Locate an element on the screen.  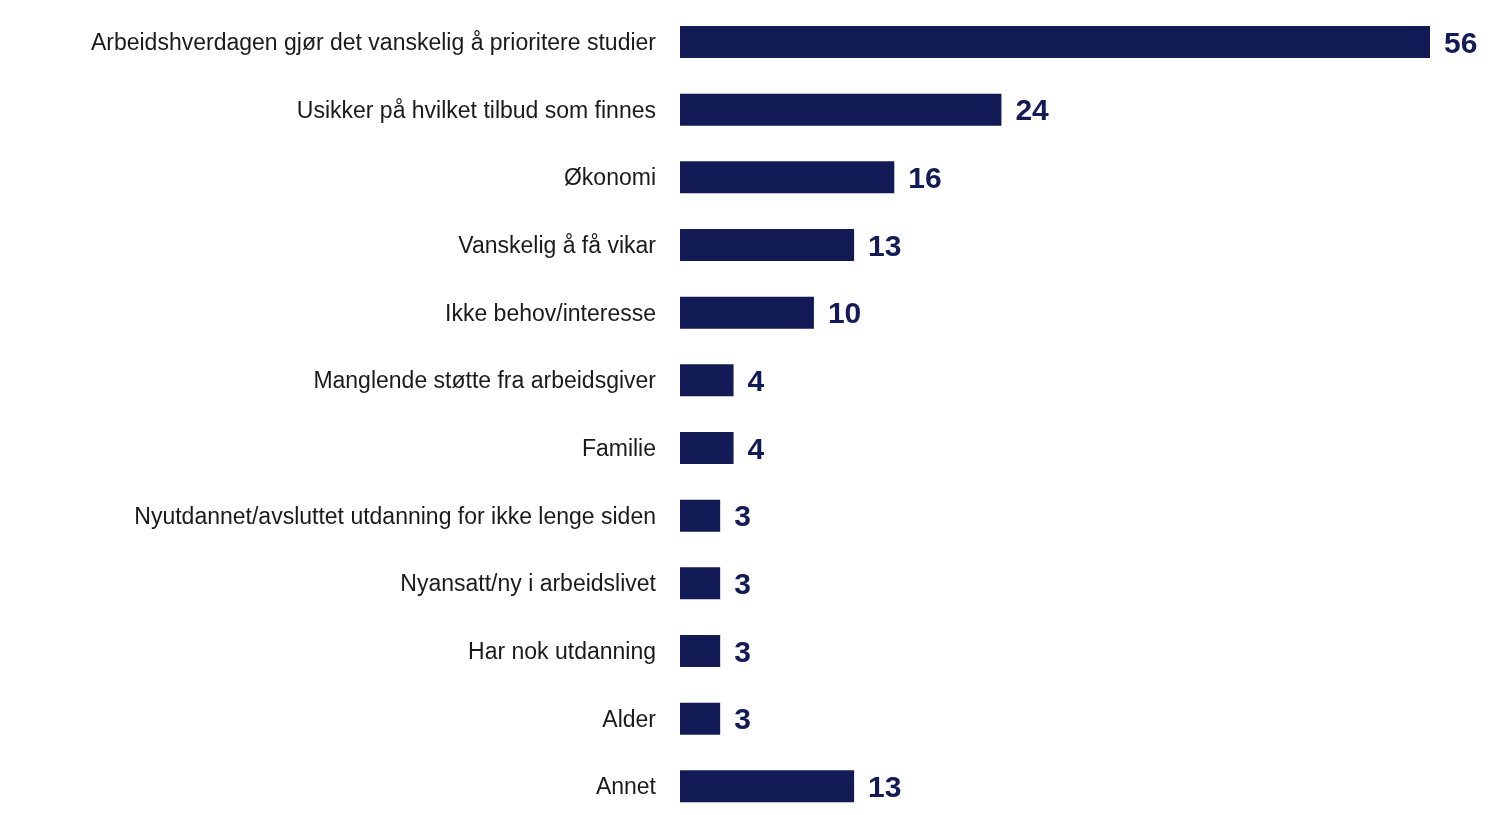
y-tick-label: Ikke behov/interesse is located at coordinates (550, 312).